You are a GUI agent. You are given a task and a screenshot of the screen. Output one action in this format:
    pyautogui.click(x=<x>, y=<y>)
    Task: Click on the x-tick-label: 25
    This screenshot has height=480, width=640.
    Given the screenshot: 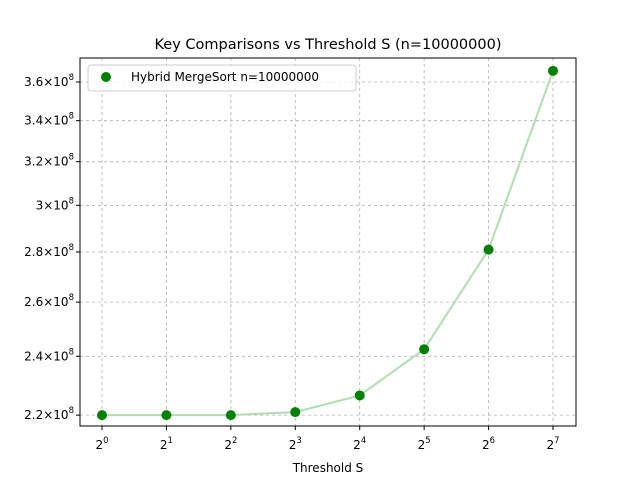 What is the action you would take?
    pyautogui.click(x=424, y=444)
    